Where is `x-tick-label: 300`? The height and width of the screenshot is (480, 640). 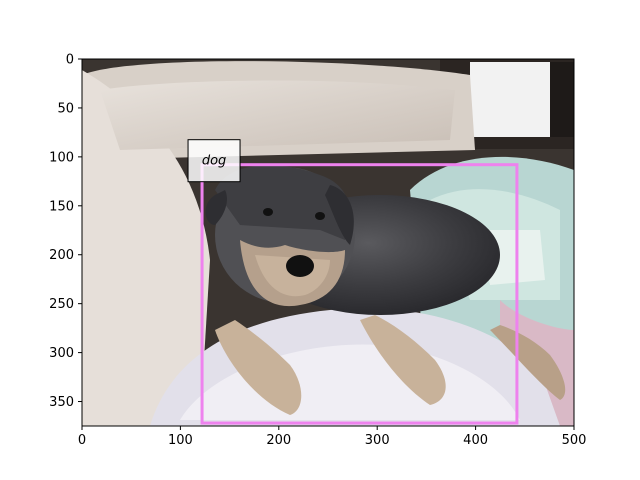 x-tick-label: 300 is located at coordinates (377, 440).